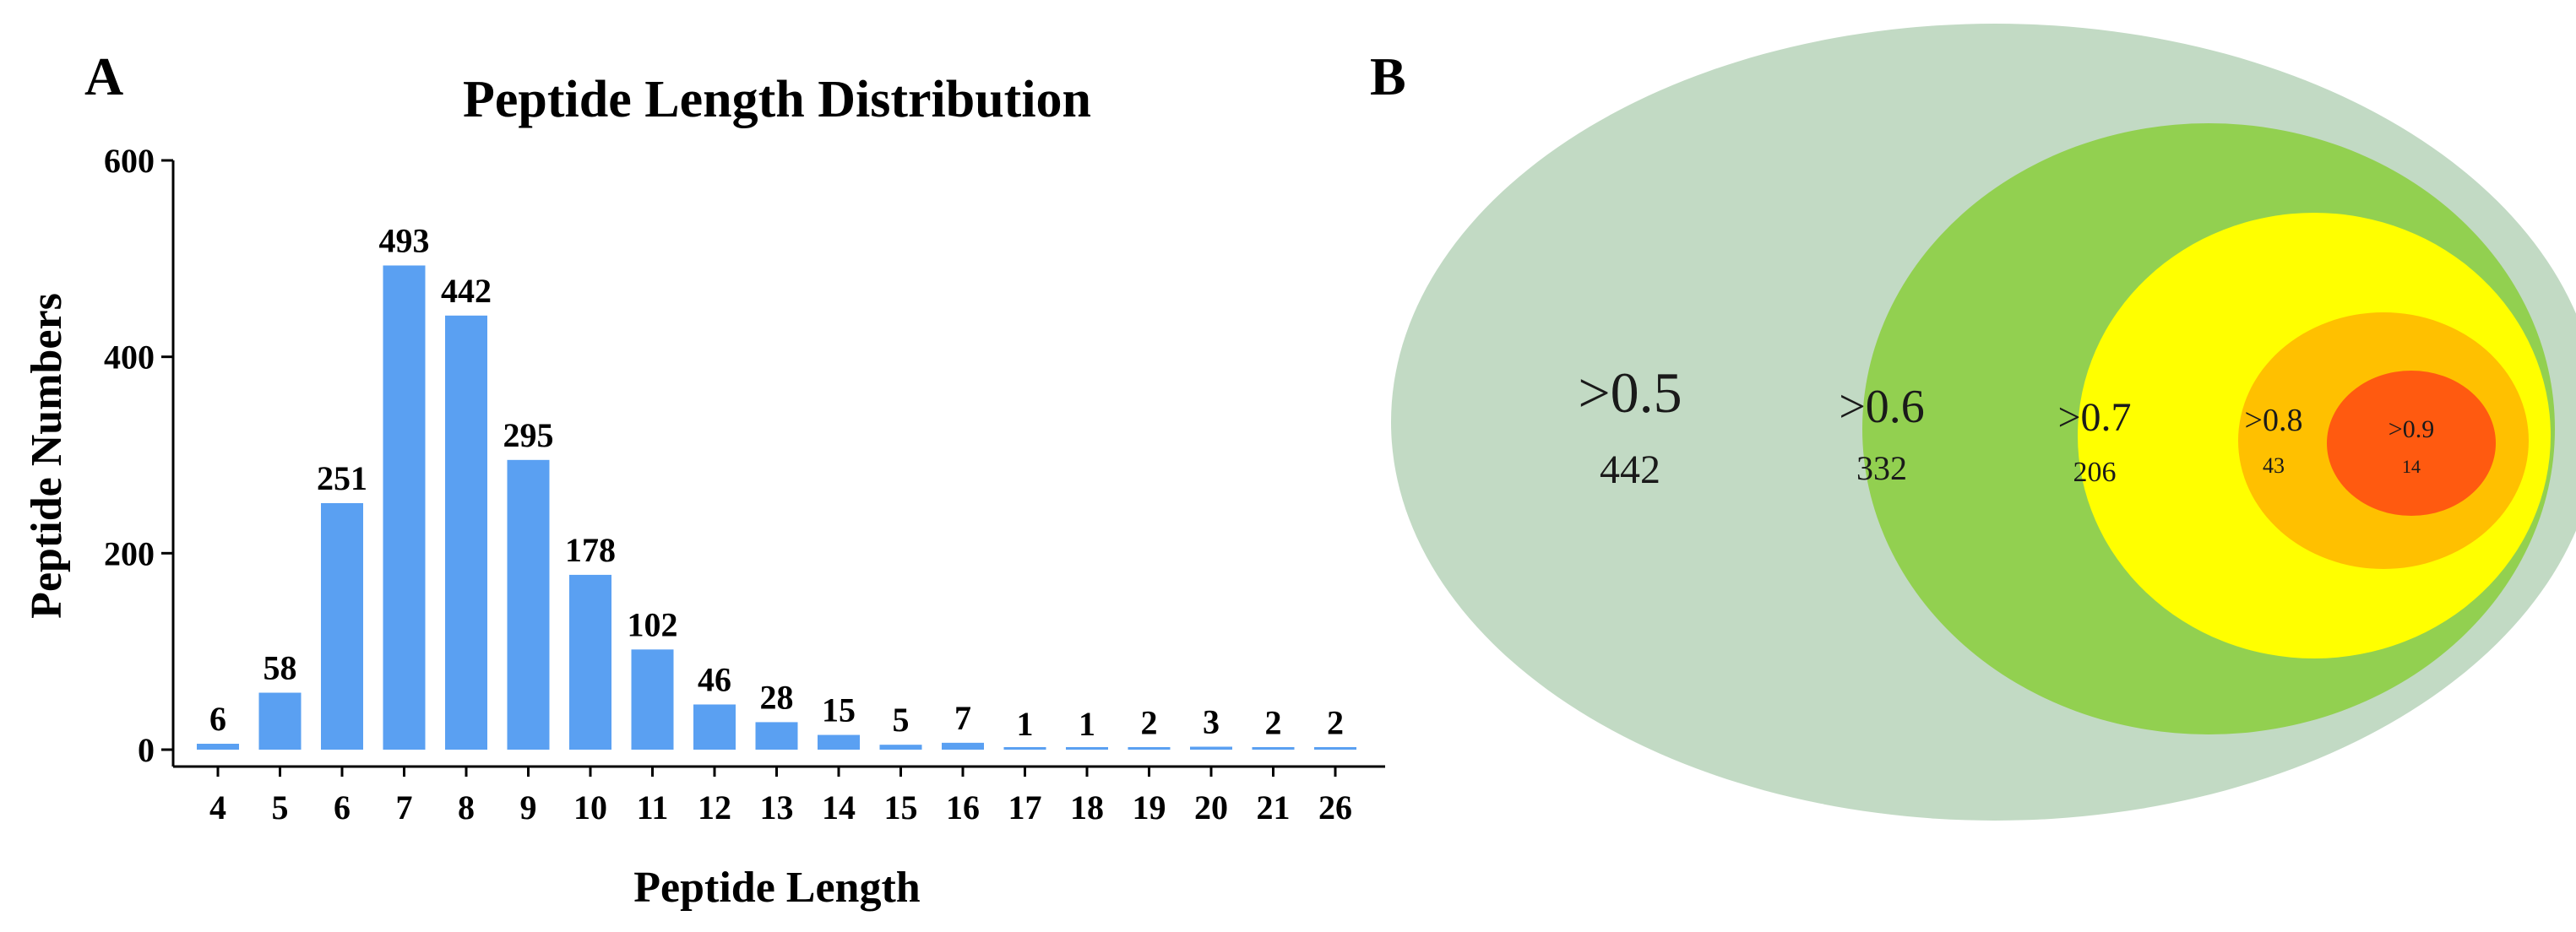  Describe the element at coordinates (138, 455) in the screenshot. I see `y-ticks: 0 200 400 600` at that location.